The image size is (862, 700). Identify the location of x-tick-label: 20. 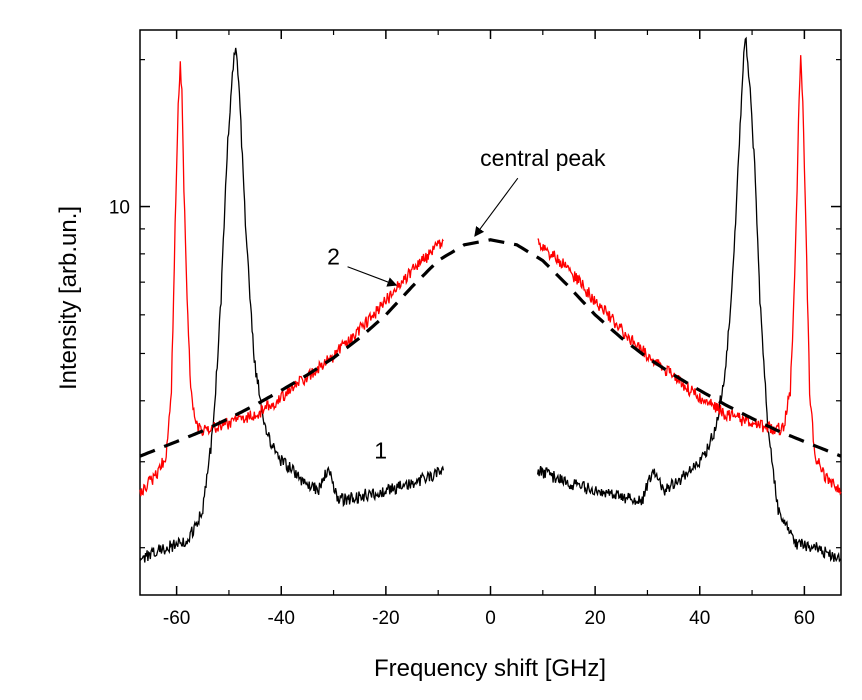
(595, 618).